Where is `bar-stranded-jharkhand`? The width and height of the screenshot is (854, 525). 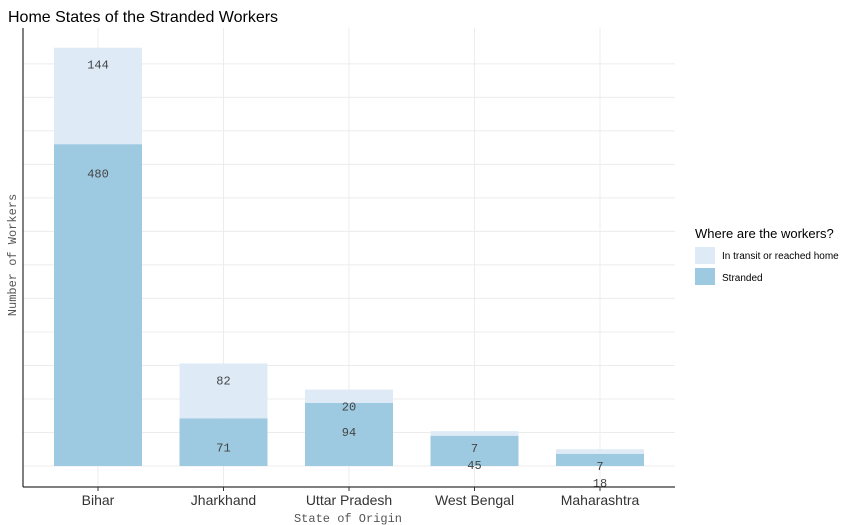
bar-stranded-jharkhand is located at coordinates (223, 442).